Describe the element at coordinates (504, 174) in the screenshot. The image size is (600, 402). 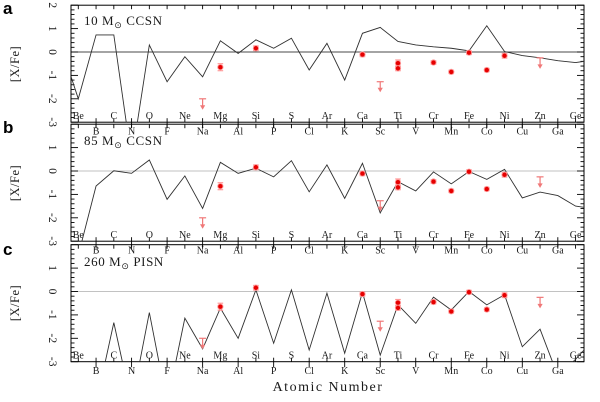
I see `observed-point-Ni` at that location.